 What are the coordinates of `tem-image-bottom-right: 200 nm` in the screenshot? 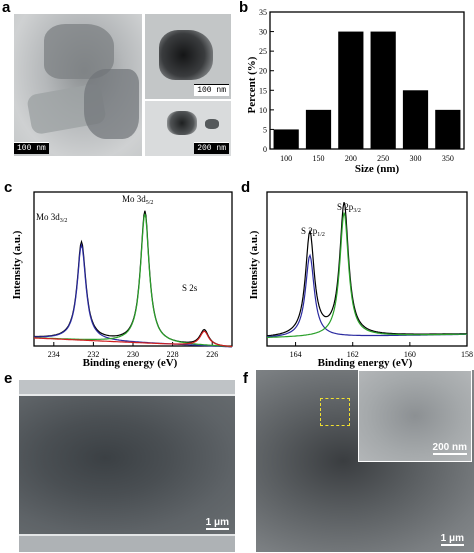 It's located at (188, 128).